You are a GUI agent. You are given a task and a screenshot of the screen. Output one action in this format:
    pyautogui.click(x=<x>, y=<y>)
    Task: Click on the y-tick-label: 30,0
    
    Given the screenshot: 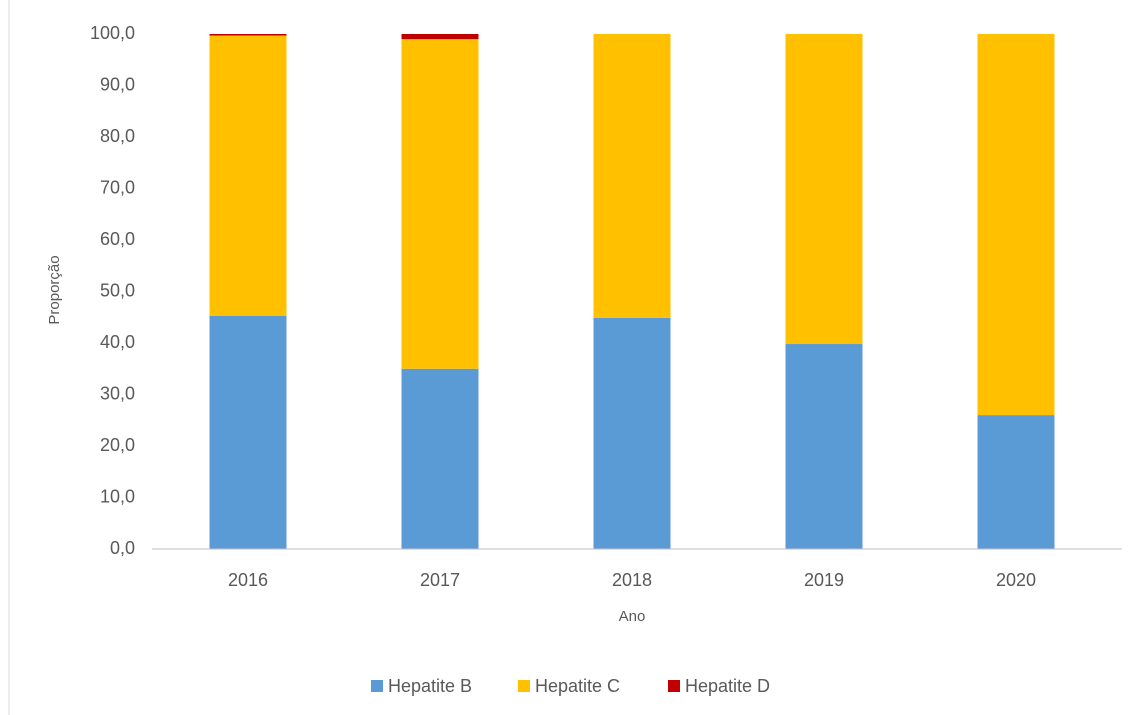 What is the action you would take?
    pyautogui.click(x=117, y=393)
    